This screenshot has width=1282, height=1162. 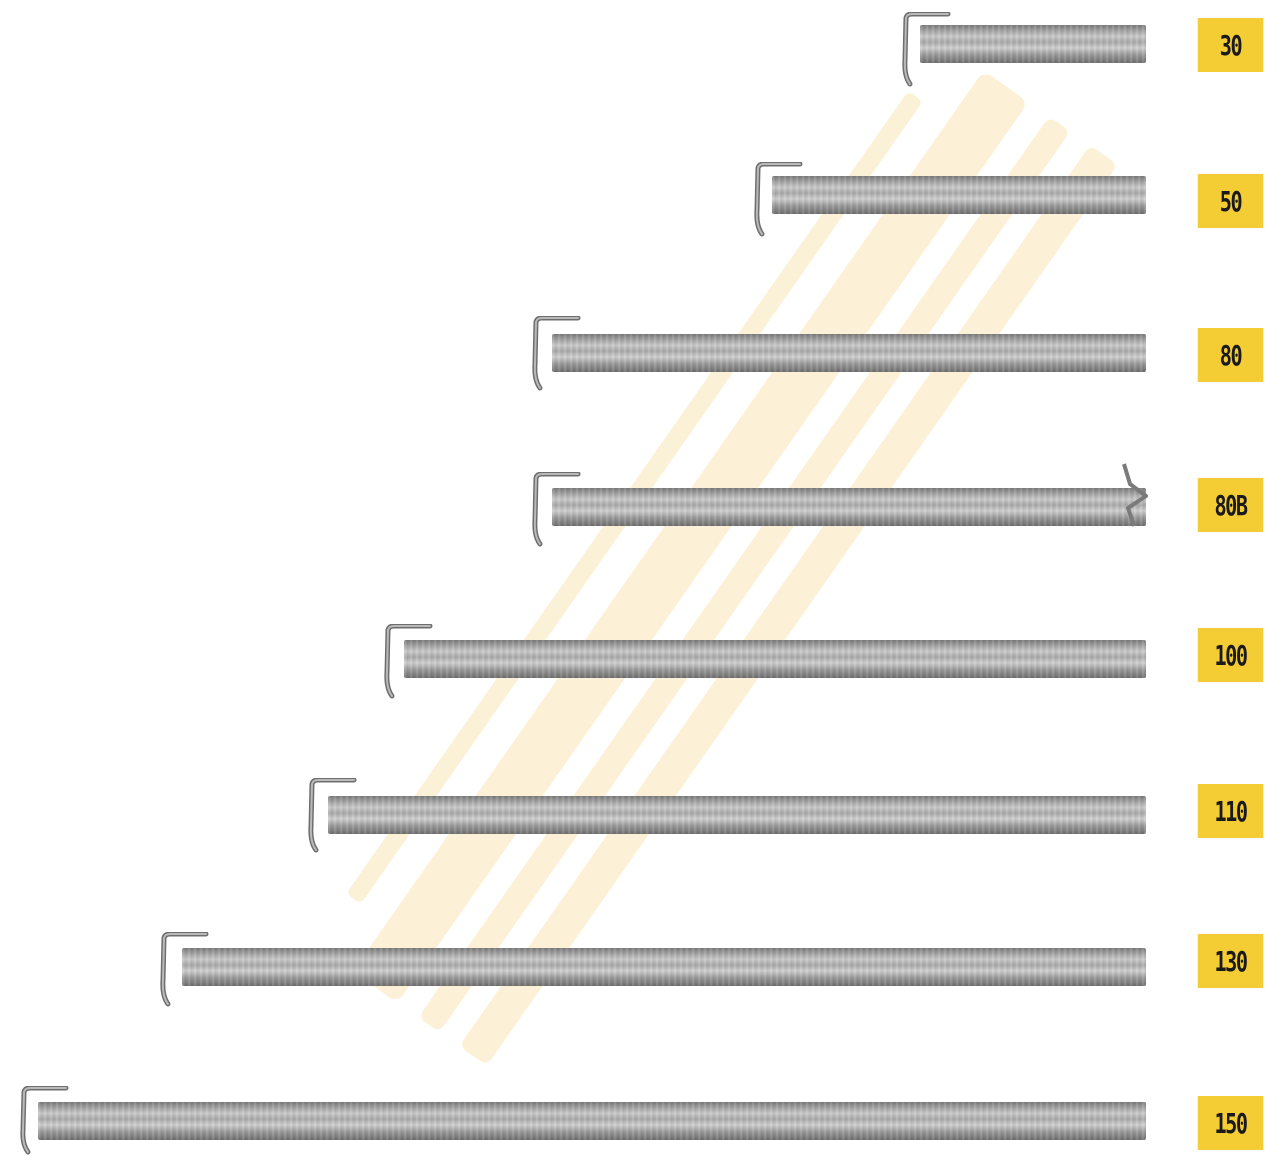 I want to click on barb-end-icon, so click(x=1135, y=495).